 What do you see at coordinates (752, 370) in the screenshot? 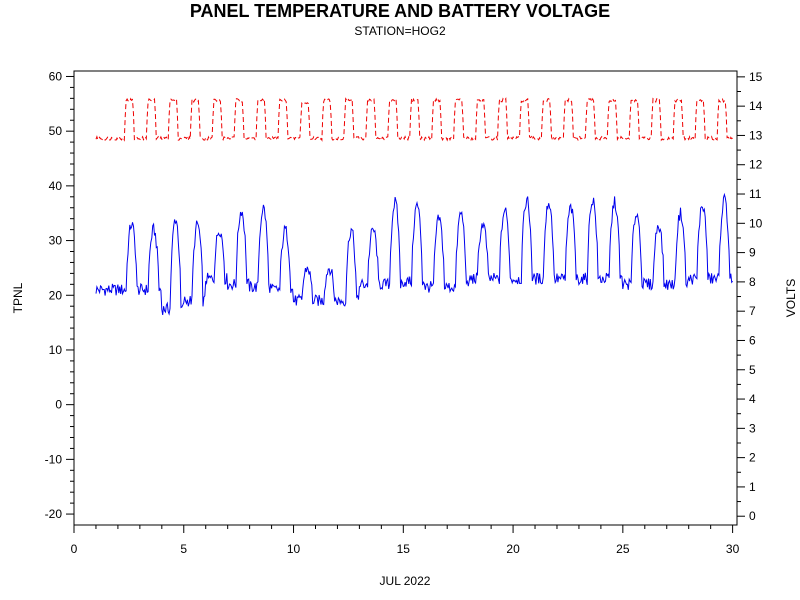
I see `y-right-tick-label: 5` at bounding box center [752, 370].